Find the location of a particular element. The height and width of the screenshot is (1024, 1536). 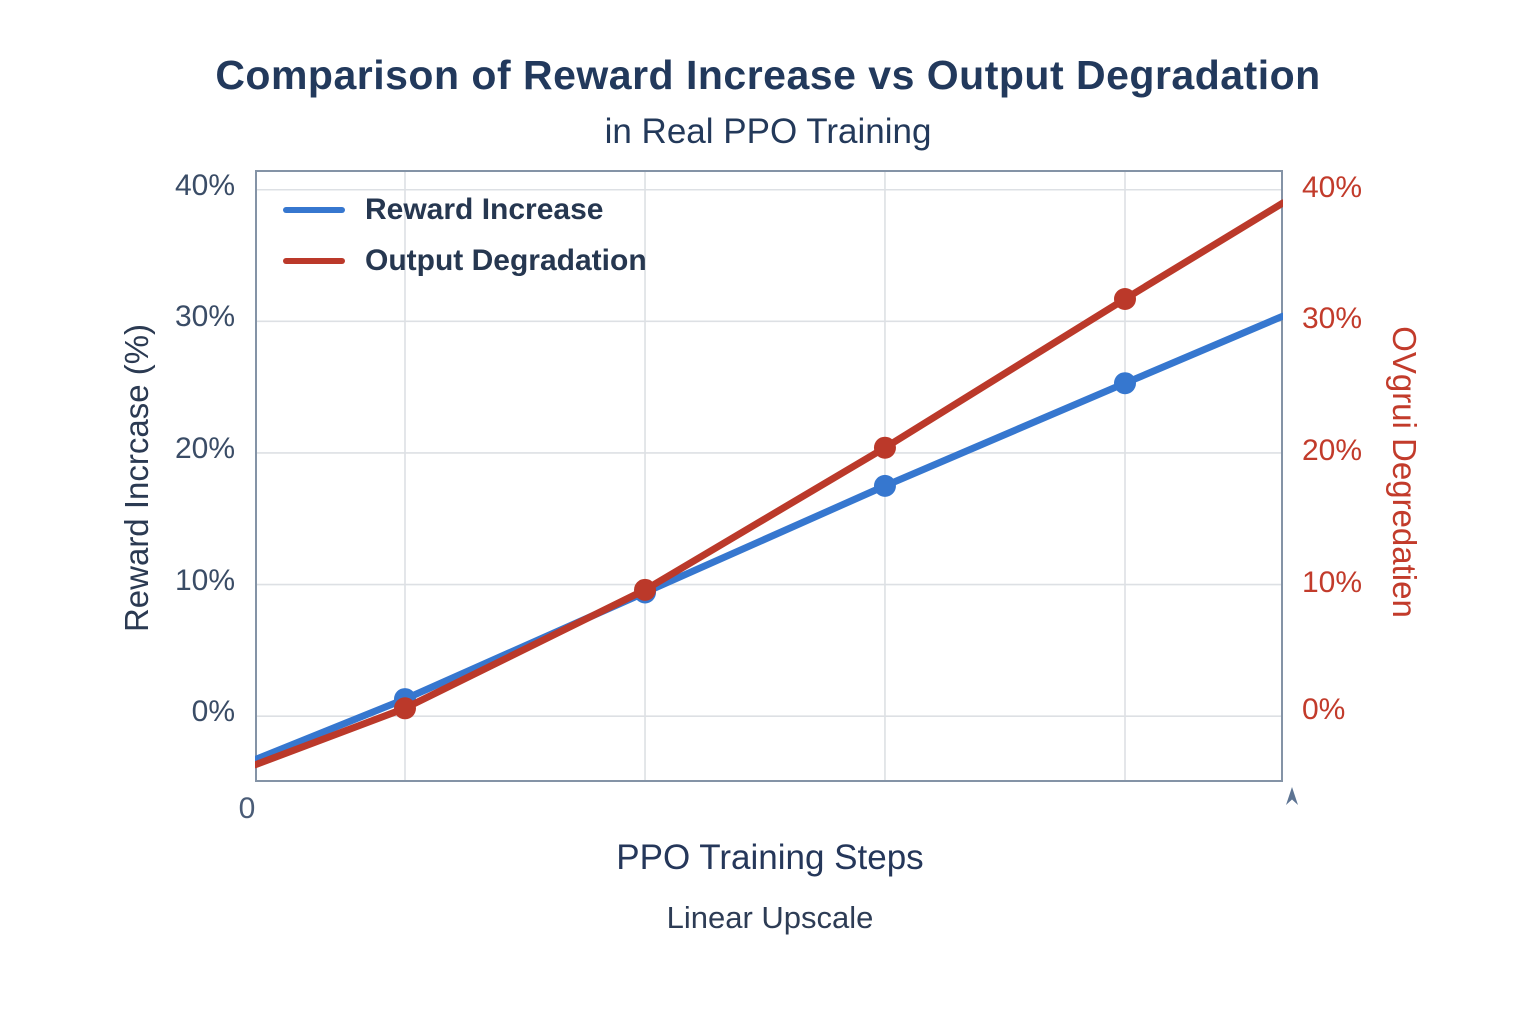

legend-item-output-degradation: Output Degradation is located at coordinates (465, 261).